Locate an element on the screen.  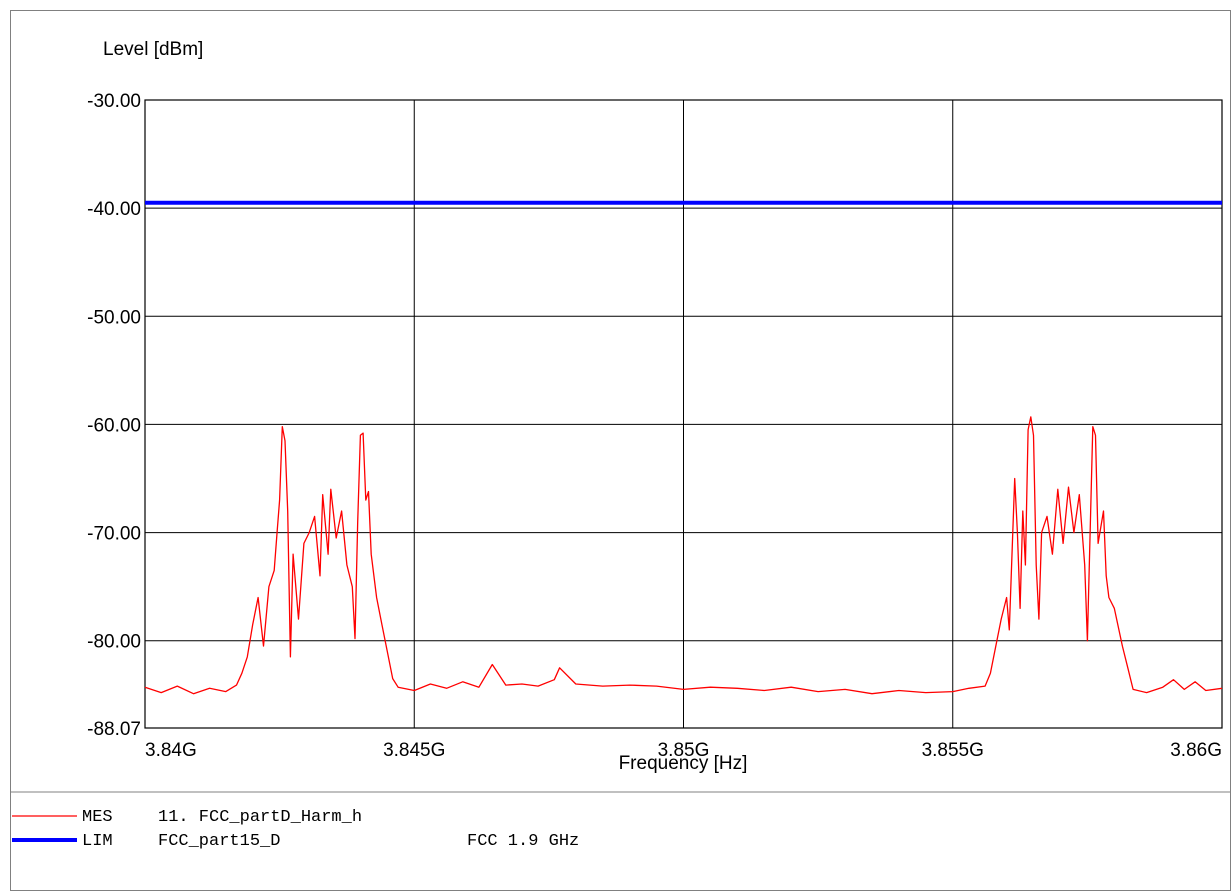
y-tick-label: -50.00 is located at coordinates (114, 317).